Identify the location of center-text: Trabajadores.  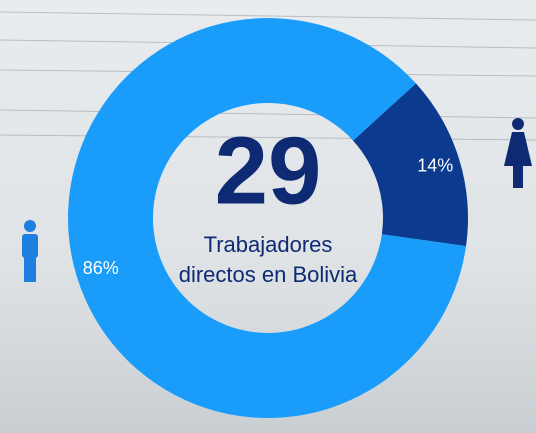
(268, 244).